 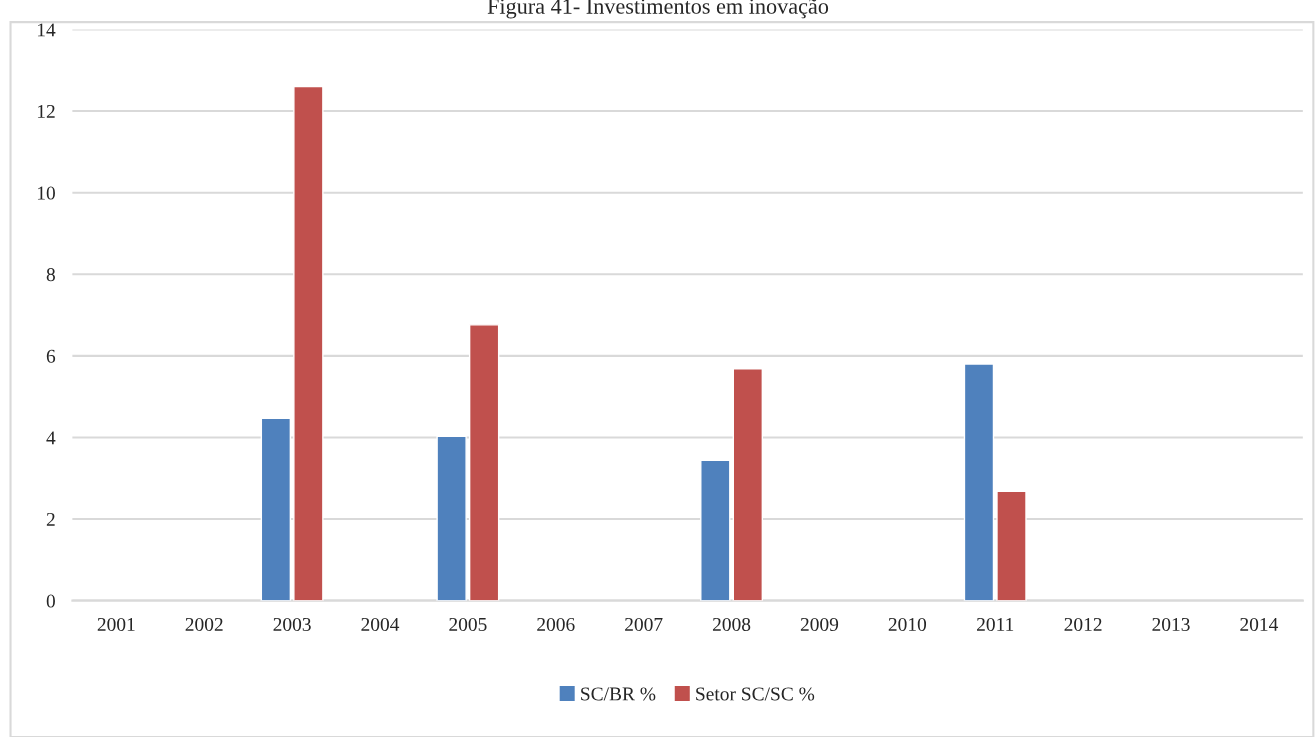 What do you see at coordinates (116, 624) in the screenshot?
I see `x-tick-label: 2001` at bounding box center [116, 624].